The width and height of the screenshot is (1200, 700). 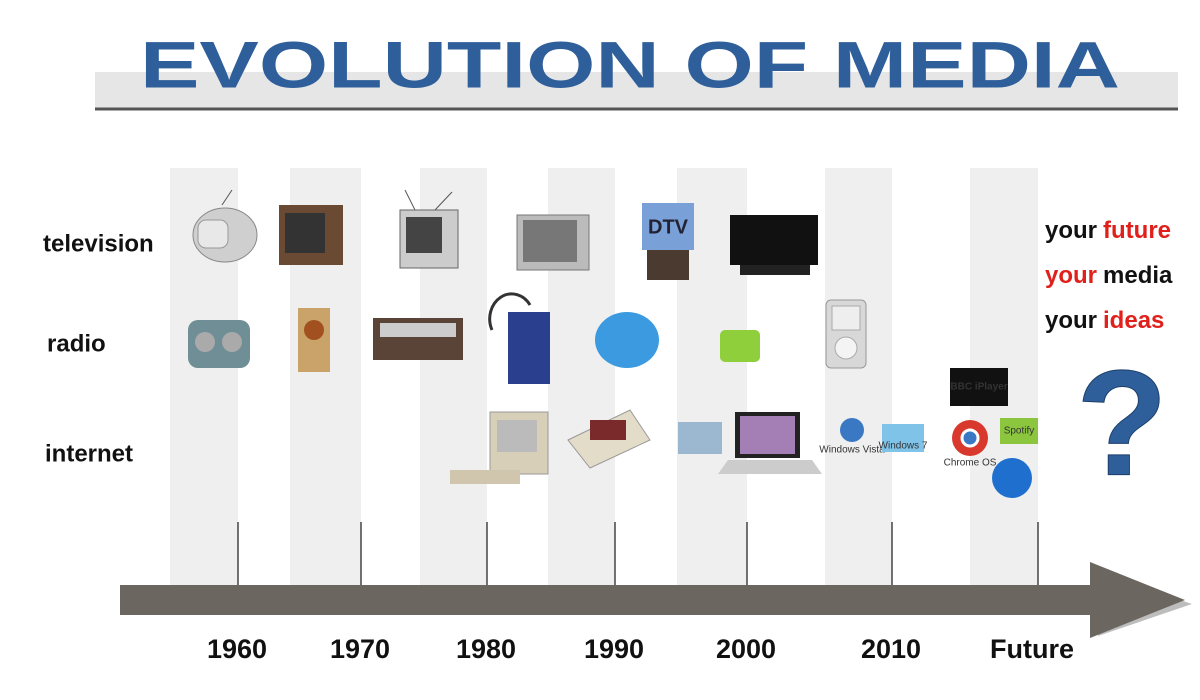 I want to click on stripe, so click(x=858, y=383).